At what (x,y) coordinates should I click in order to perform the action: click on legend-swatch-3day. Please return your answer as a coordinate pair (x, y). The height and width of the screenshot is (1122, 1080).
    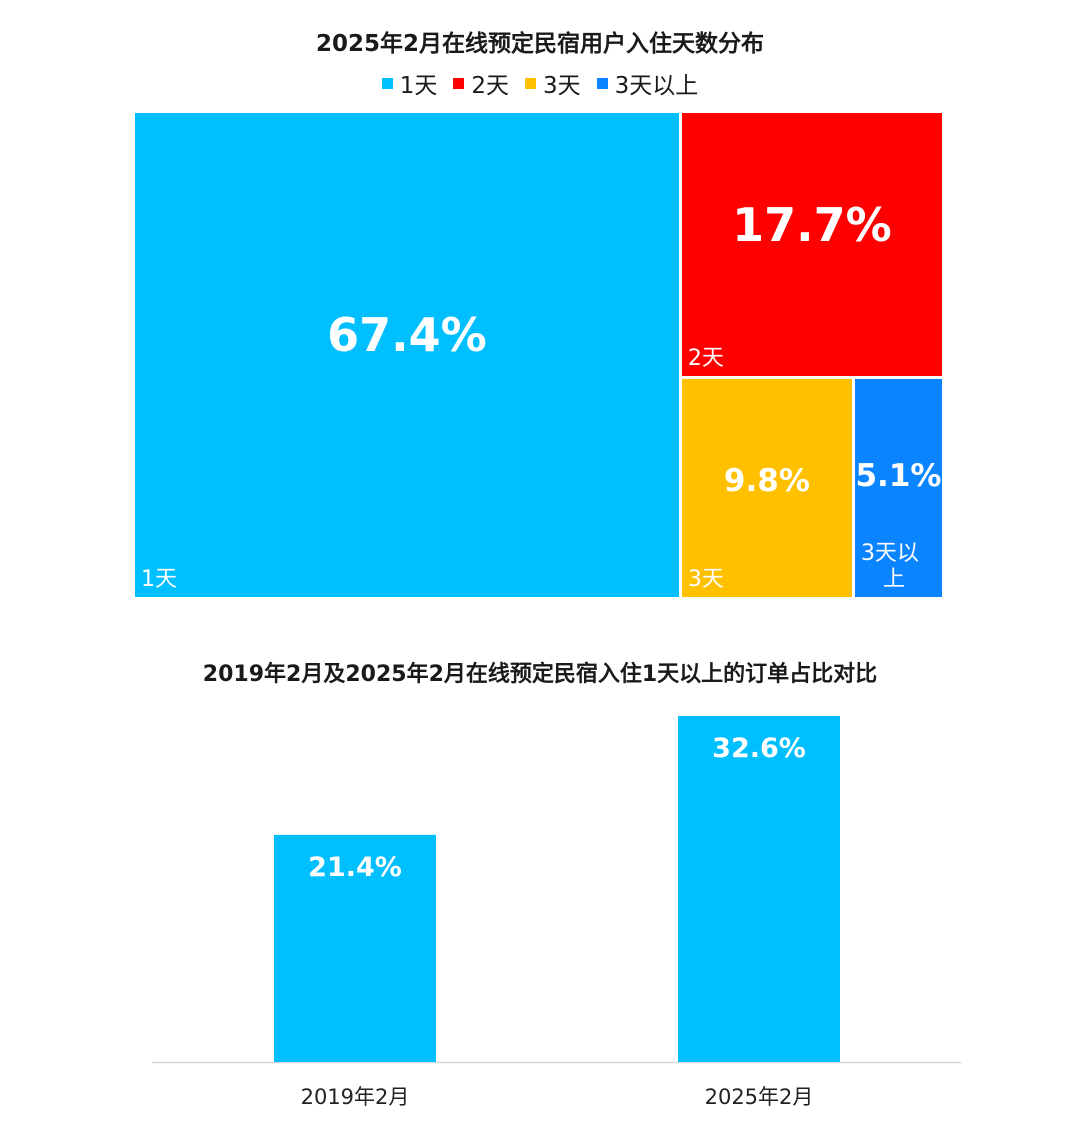
    Looking at the image, I should click on (530, 83).